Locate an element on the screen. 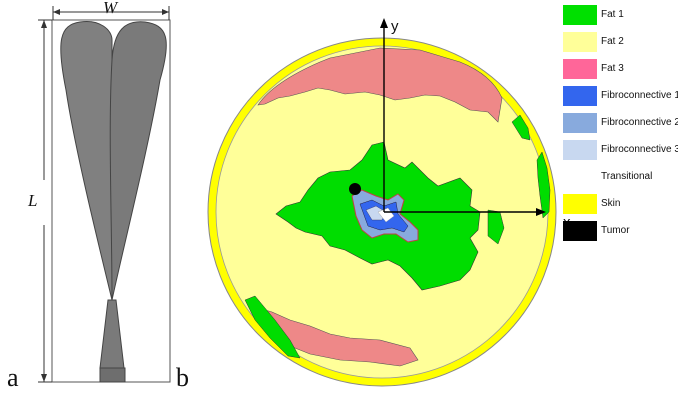 This screenshot has height=397, width=678. x-axis-arrowhead is located at coordinates (541, 212).